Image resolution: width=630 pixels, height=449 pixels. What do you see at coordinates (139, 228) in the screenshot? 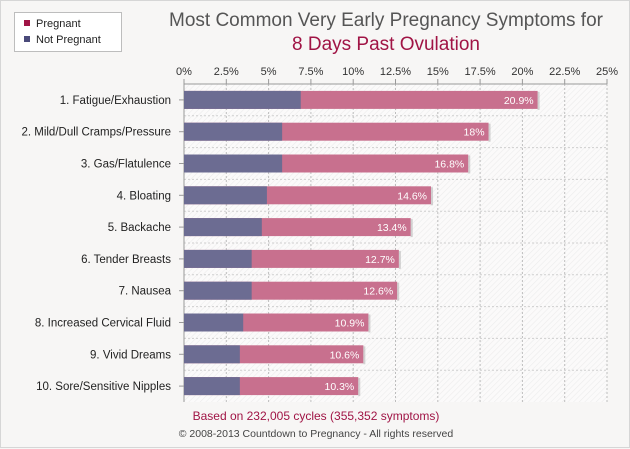
I see `category-label: 5. Backache` at bounding box center [139, 228].